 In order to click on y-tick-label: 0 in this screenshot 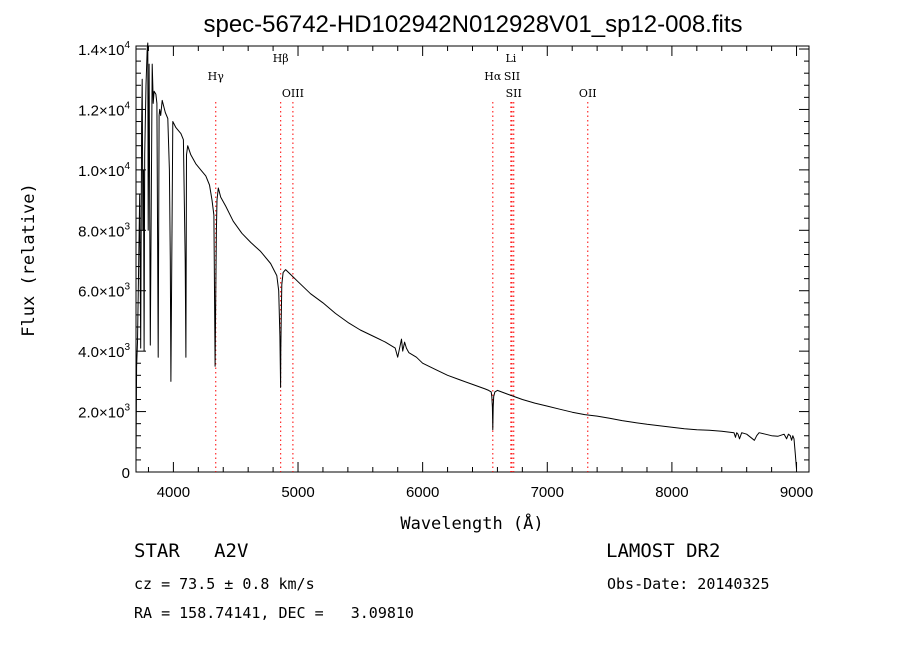, I will do `click(126, 473)`.